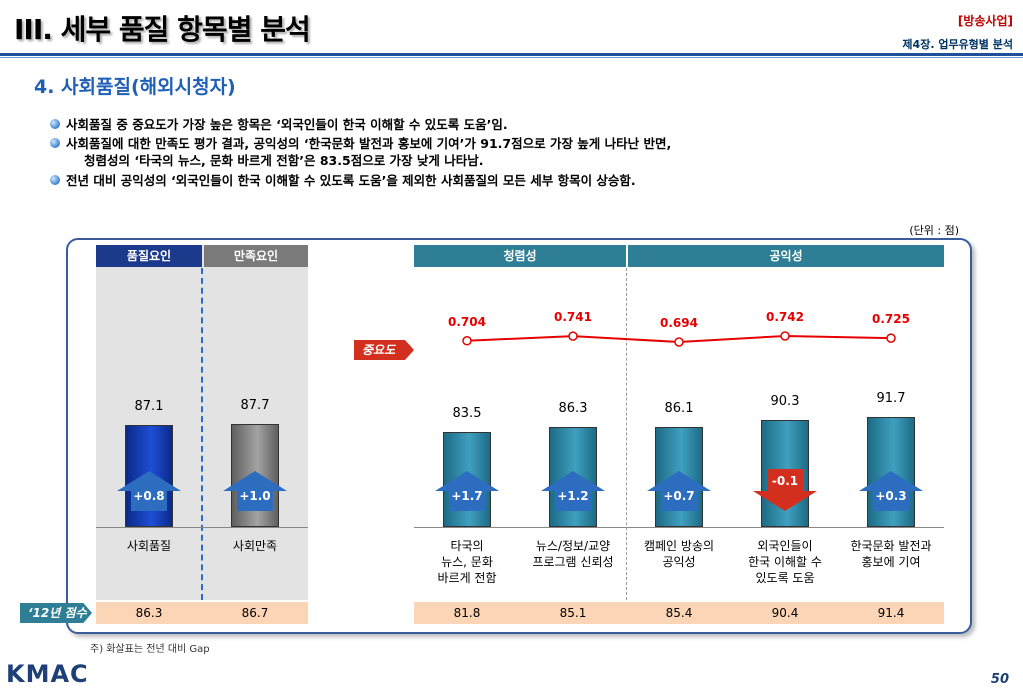  What do you see at coordinates (149, 613) in the screenshot?
I see `prev-year-cell: 86.3` at bounding box center [149, 613].